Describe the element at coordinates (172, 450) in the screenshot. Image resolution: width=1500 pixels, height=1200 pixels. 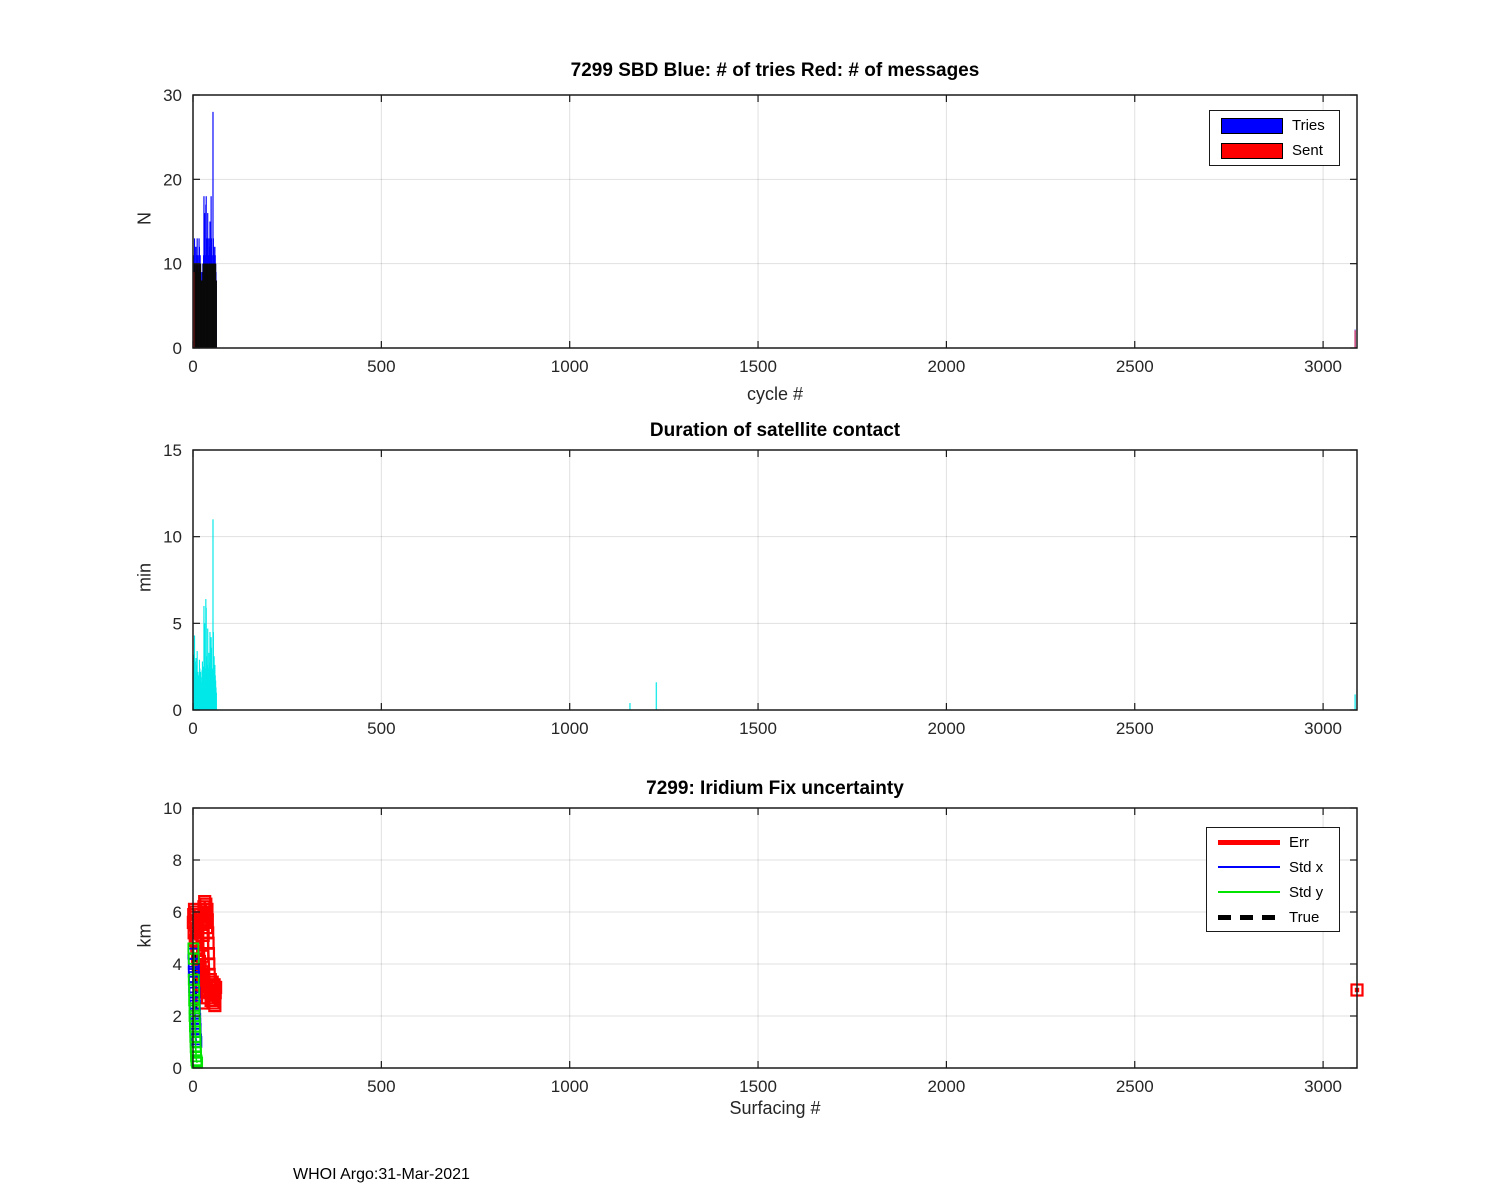
I see `y-tick-label: 15` at that location.